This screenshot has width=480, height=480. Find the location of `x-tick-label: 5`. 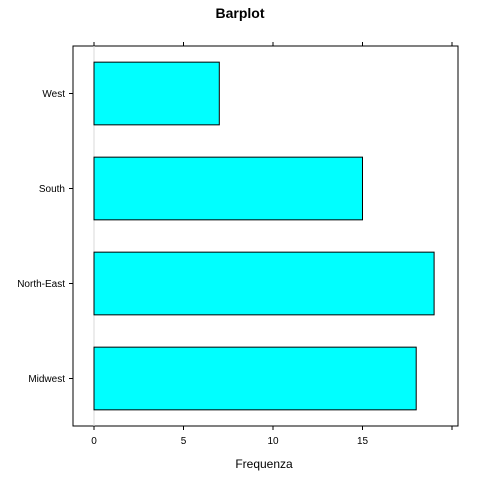

x-tick-label: 5 is located at coordinates (184, 441).